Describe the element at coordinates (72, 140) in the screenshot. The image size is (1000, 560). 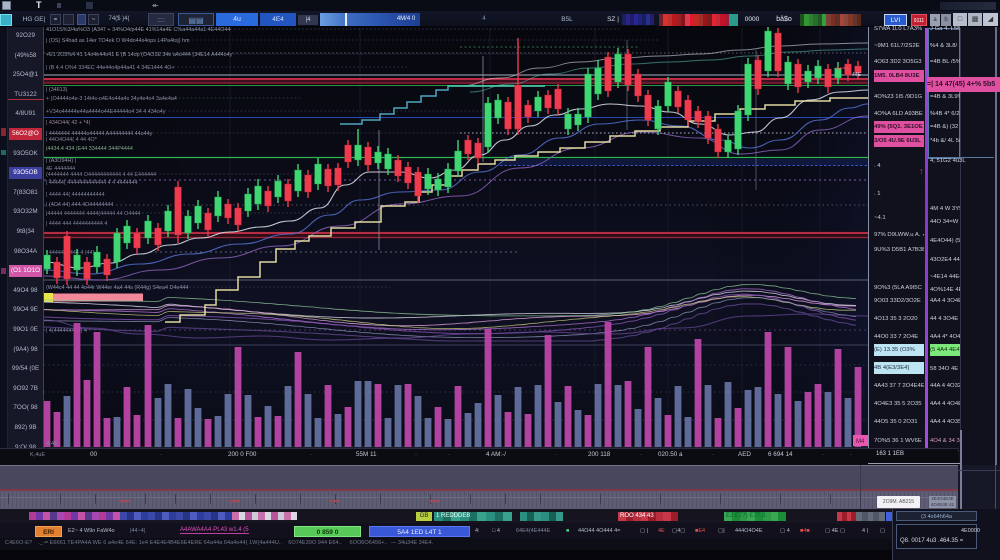
I see `svg-text: | 44O4O44( 4 44 4O*` at that location.